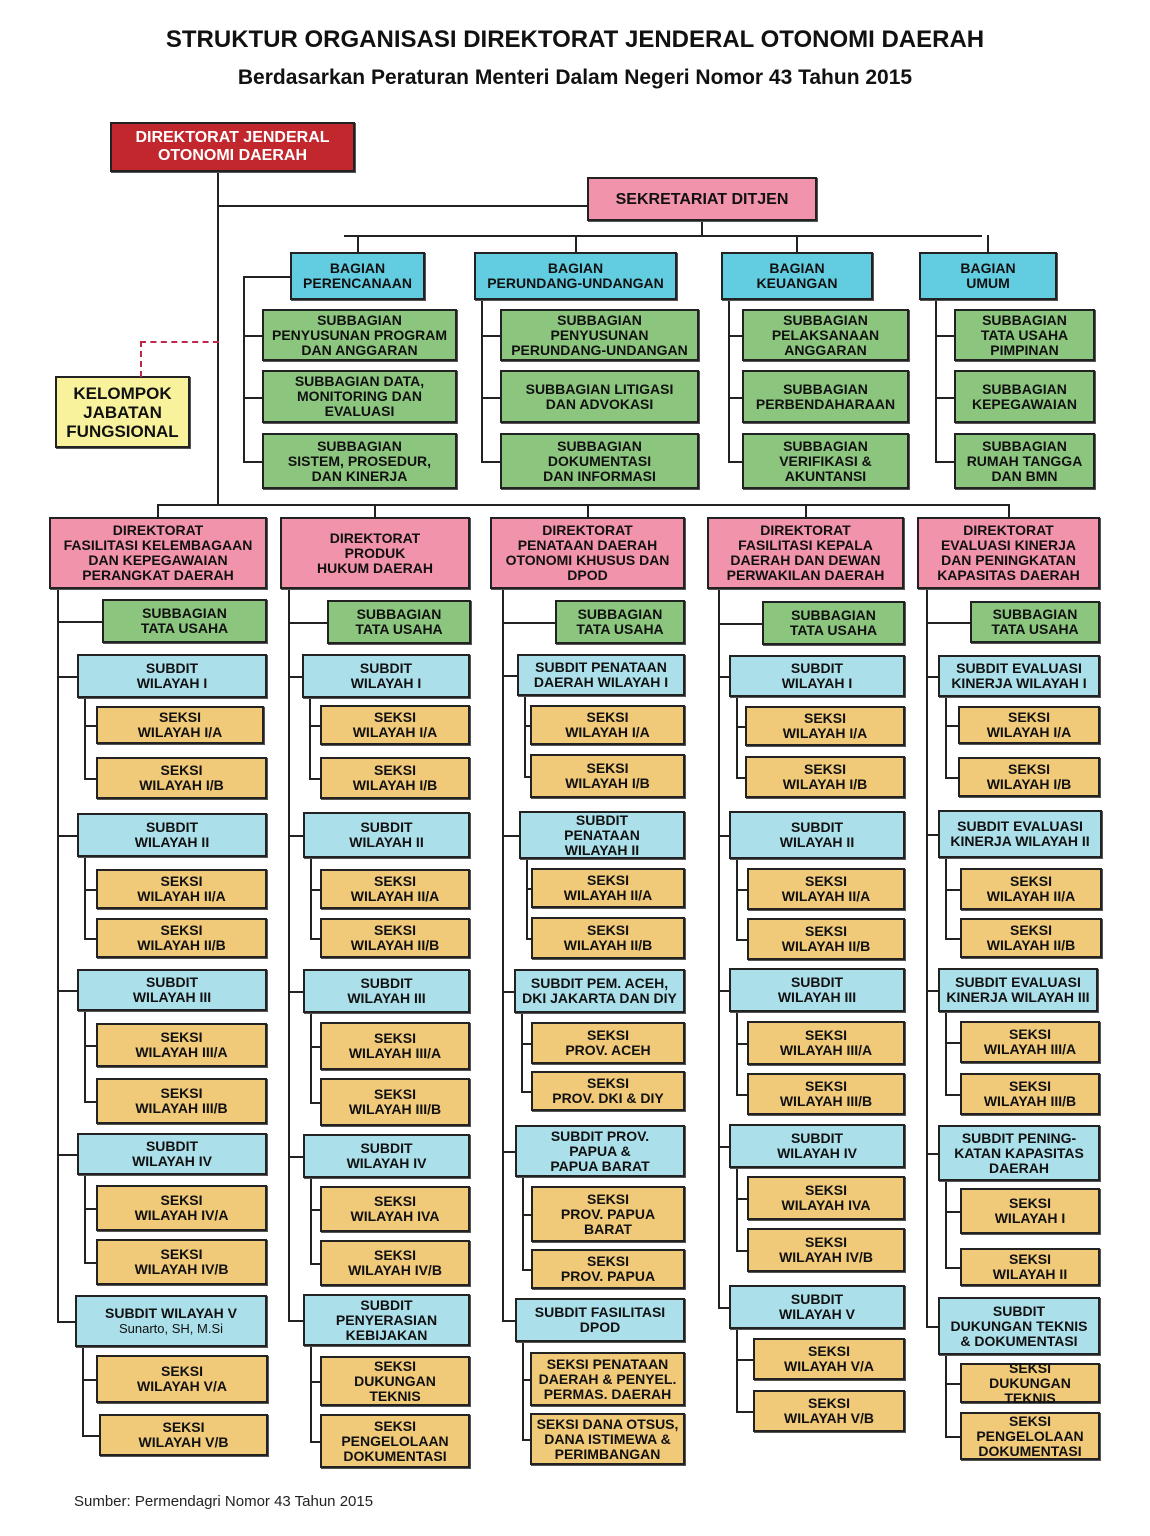  Describe the element at coordinates (575, 276) in the screenshot. I see `bagian-box: BAGIAN PERUNDANG-UNDANGAN` at that location.